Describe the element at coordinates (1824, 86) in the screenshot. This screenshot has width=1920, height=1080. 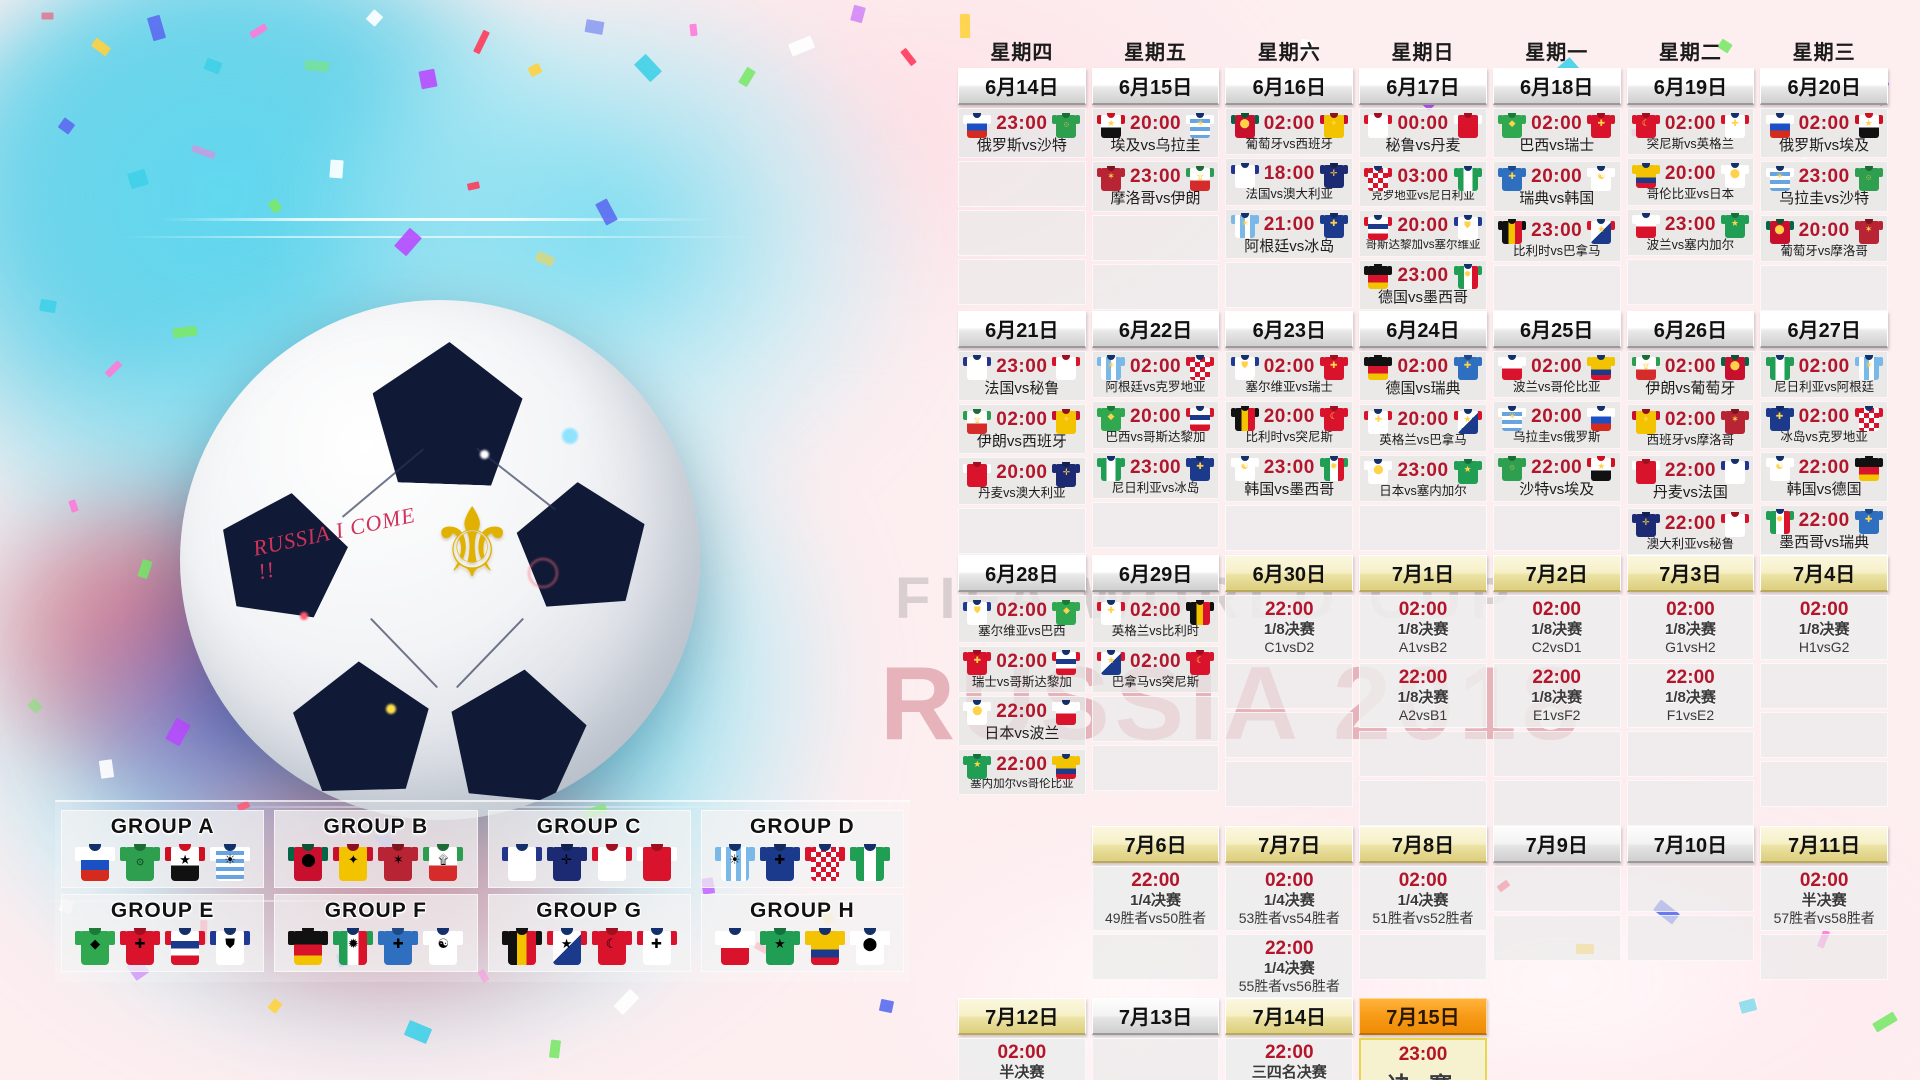
I see `date-header: 6月20日` at that location.